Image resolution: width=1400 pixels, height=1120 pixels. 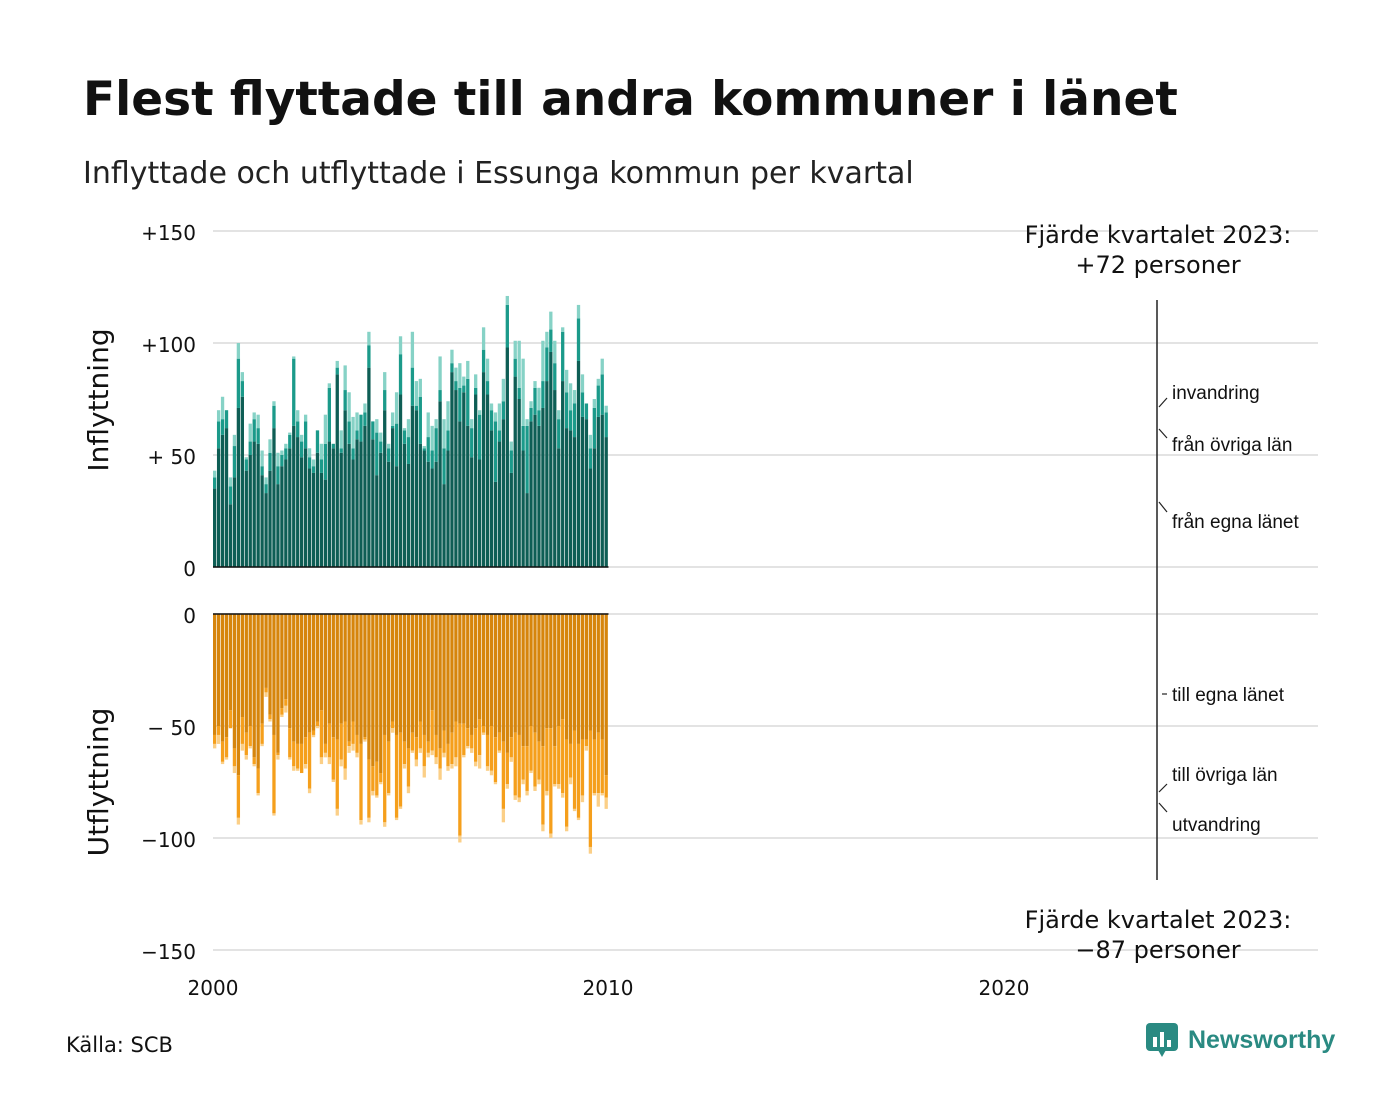 I want to click on y-tick-bot-0: 0, so click(x=189, y=616).